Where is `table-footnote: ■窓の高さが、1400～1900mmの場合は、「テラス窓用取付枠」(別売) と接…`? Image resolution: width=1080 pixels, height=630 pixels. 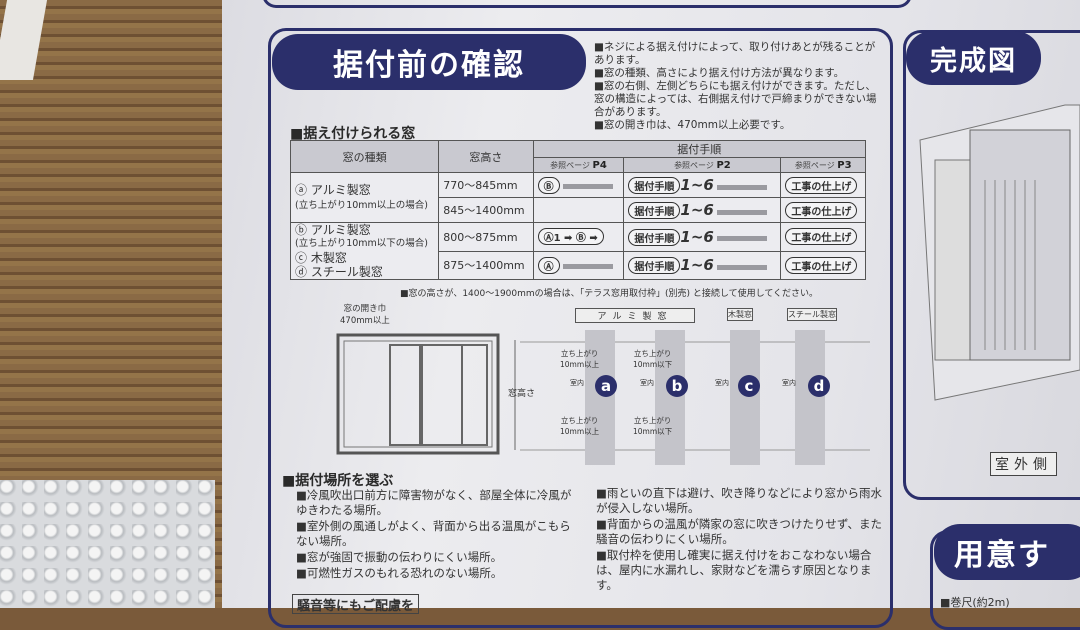 table-footnote: ■窓の高さが、1400～1900mmの場合は、「テラス窓用取付枠」(別売) と接… is located at coordinates (609, 294).